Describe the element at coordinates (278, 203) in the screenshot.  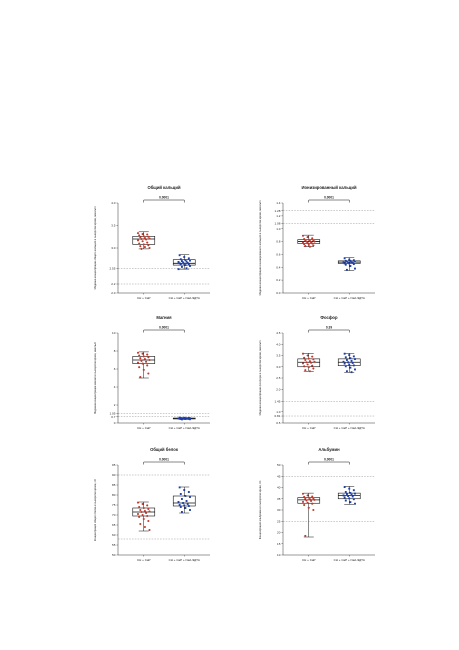
I see `y-tick-label: 1.4` at that location.